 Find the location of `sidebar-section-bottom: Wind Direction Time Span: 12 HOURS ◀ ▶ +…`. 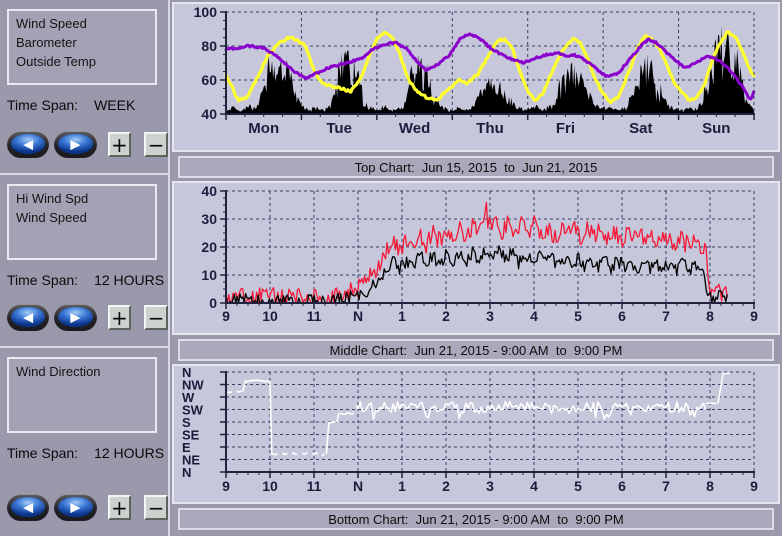

sidebar-section-bottom: Wind Direction Time Span: 12 HOURS ◀ ▶ +… is located at coordinates (84, 442).